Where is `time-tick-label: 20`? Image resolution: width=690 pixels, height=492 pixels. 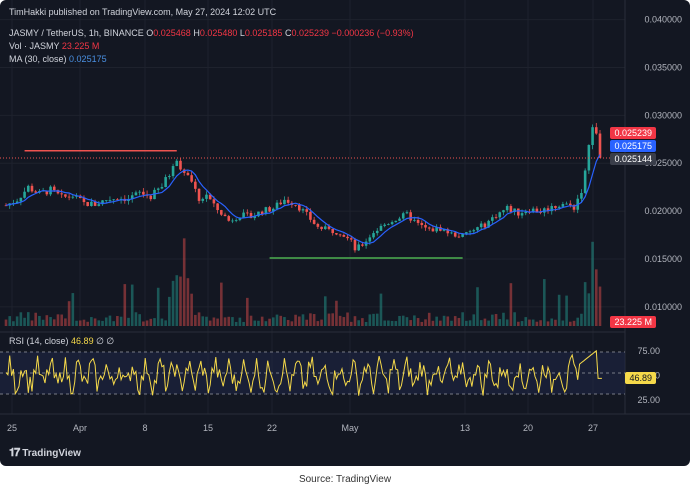 time-tick-label: 20 is located at coordinates (528, 428).